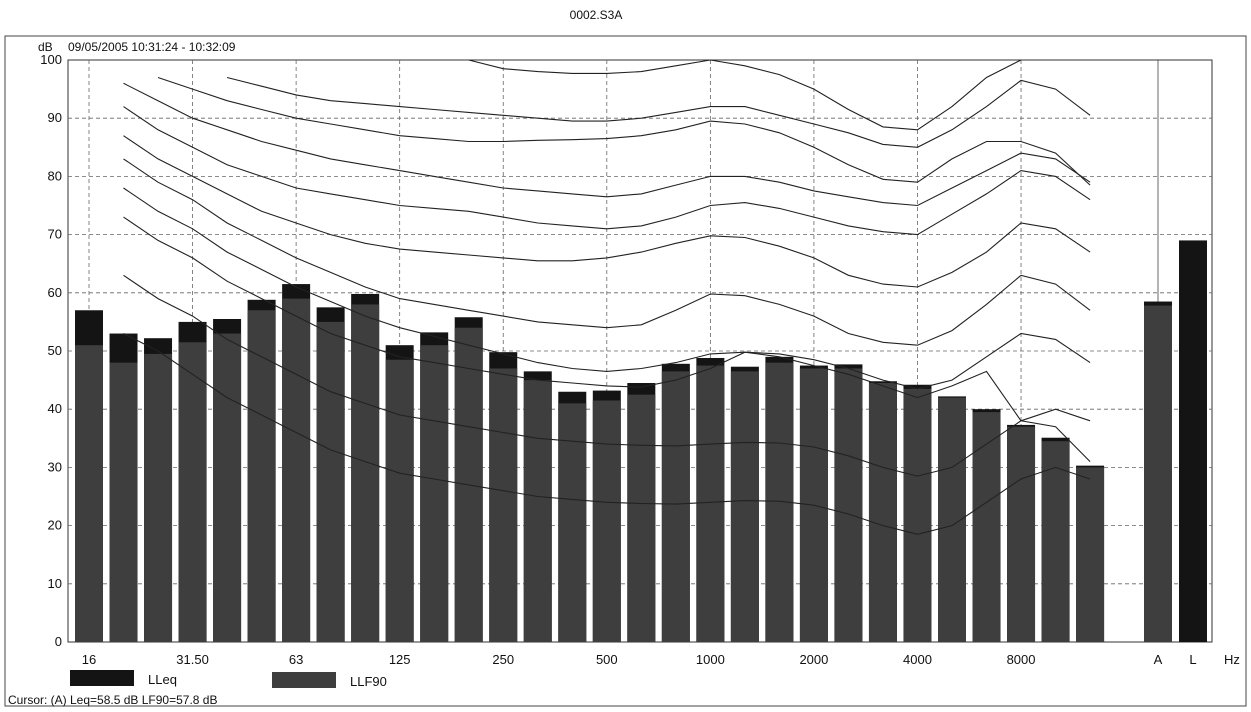 This screenshot has height=712, width=1251. I want to click on y-tick-label: 90, so click(55, 117).